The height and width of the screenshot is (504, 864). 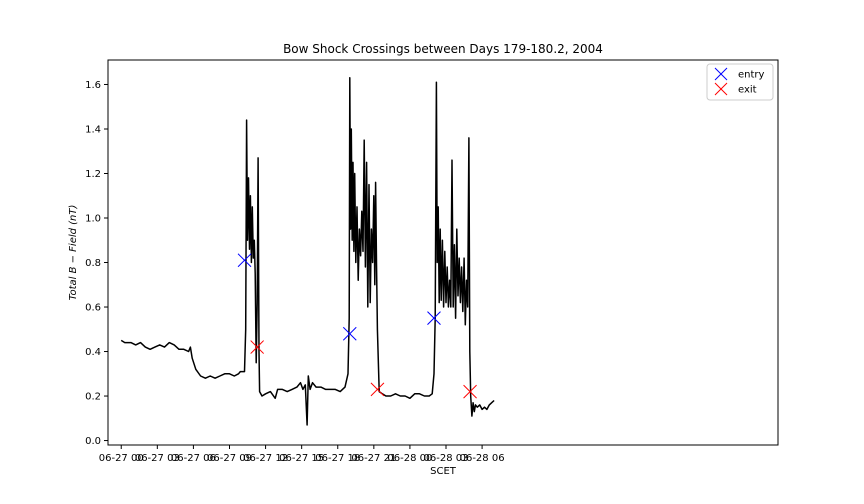 I want to click on legend-entry-symbol, so click(x=721, y=74).